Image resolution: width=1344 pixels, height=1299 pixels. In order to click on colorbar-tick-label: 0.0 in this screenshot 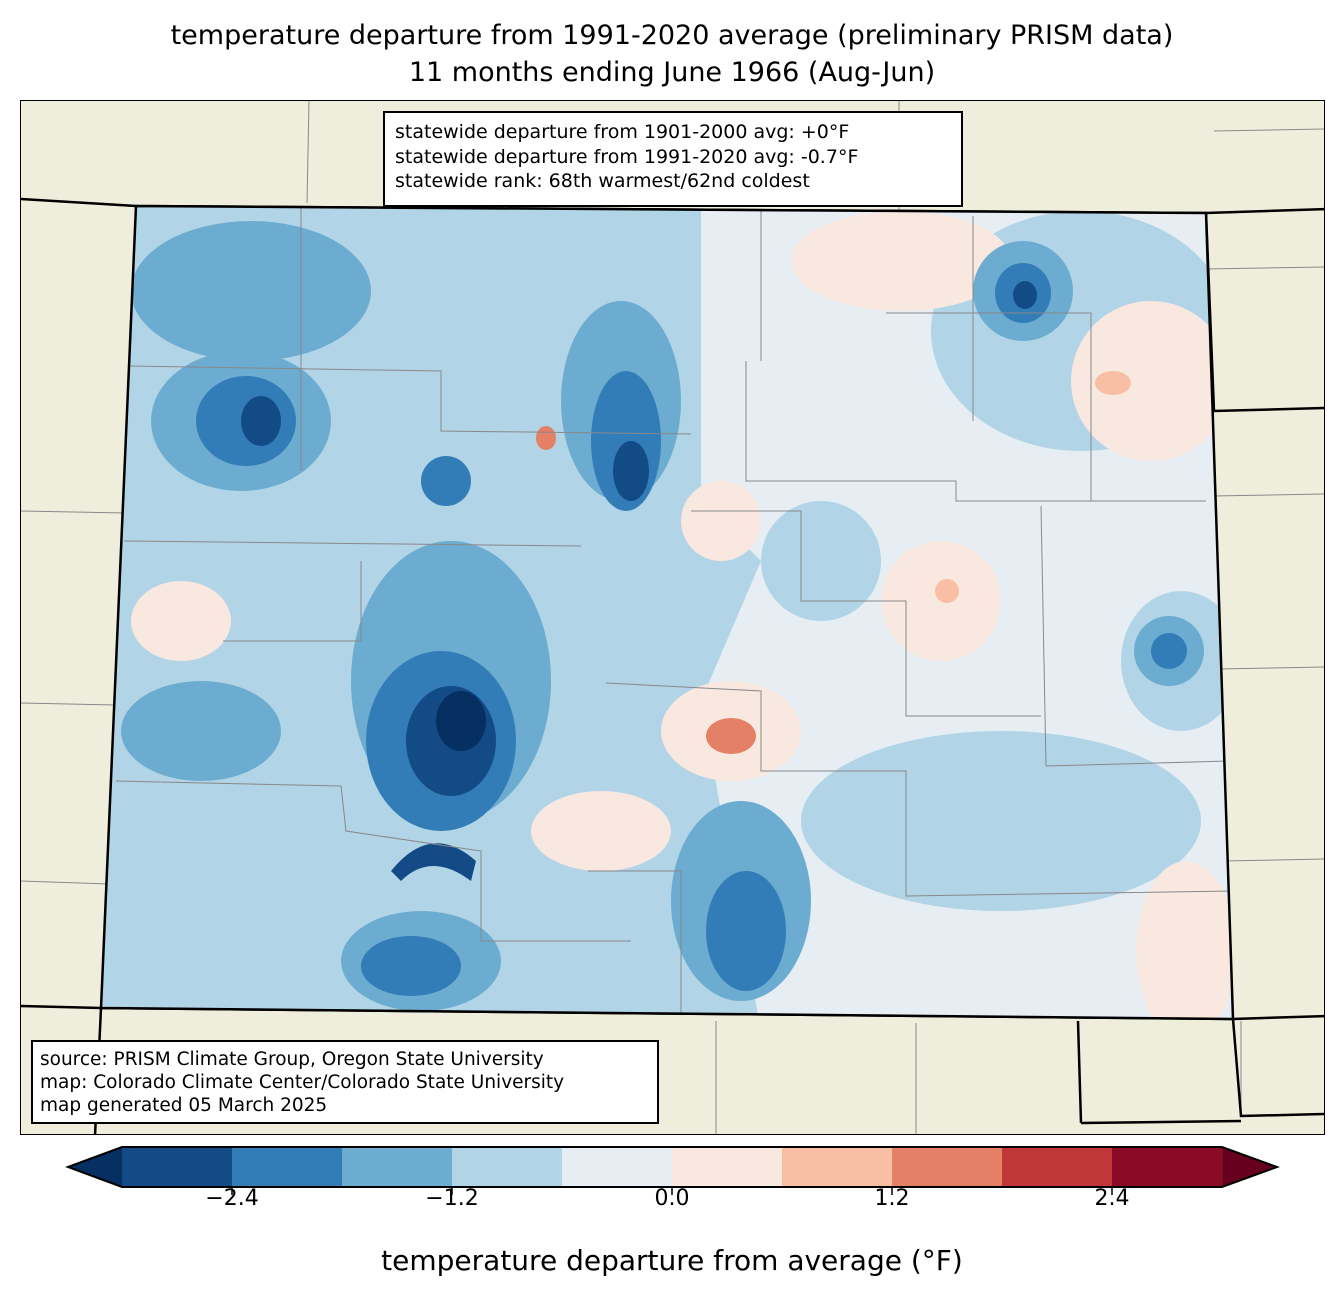, I will do `click(672, 1198)`.